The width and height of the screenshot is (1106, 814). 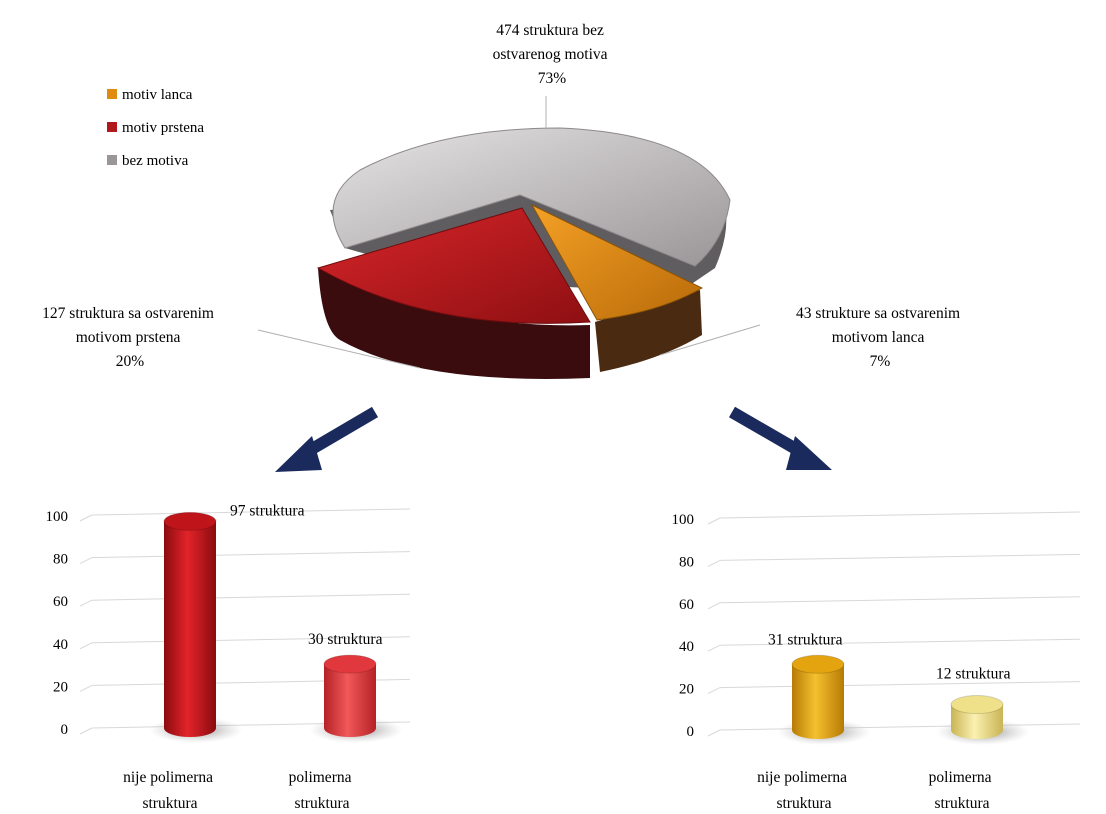 What do you see at coordinates (648, 331) in the screenshot?
I see `pie-slice-motiv-lanca-side` at bounding box center [648, 331].